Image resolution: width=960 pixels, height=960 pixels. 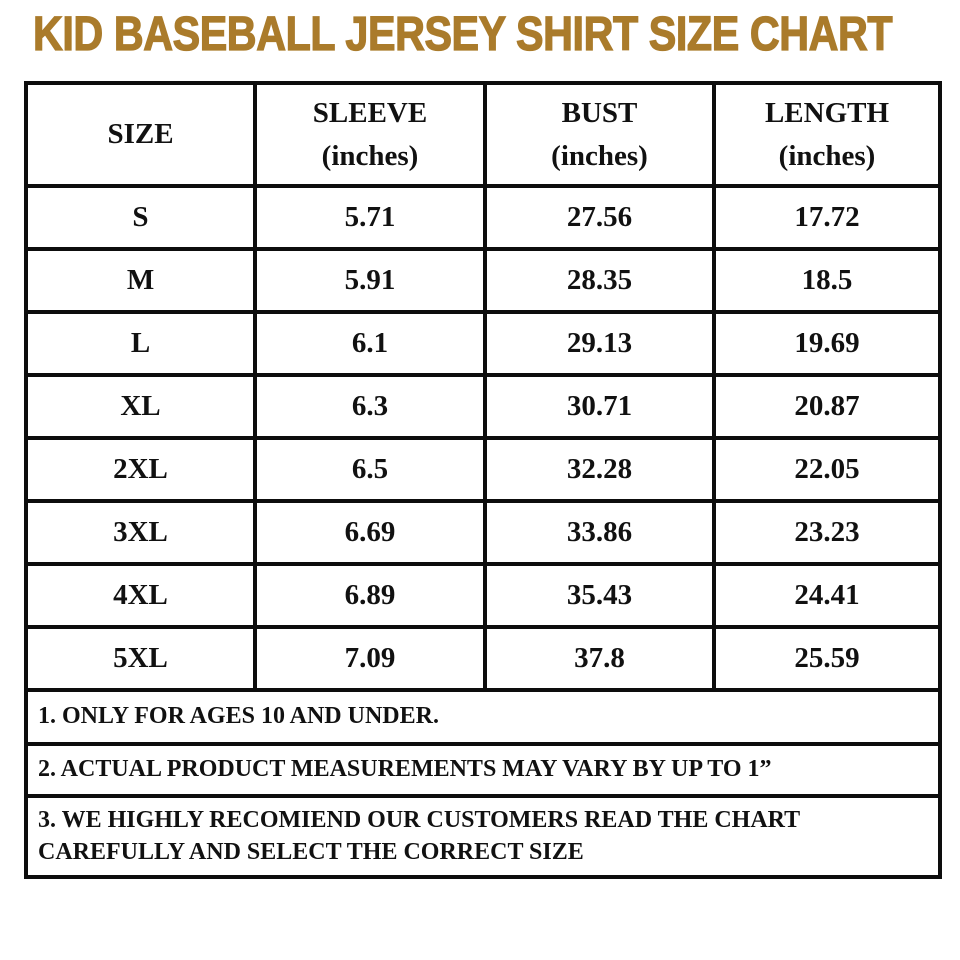 I want to click on length-value: 19.69, so click(x=827, y=343).